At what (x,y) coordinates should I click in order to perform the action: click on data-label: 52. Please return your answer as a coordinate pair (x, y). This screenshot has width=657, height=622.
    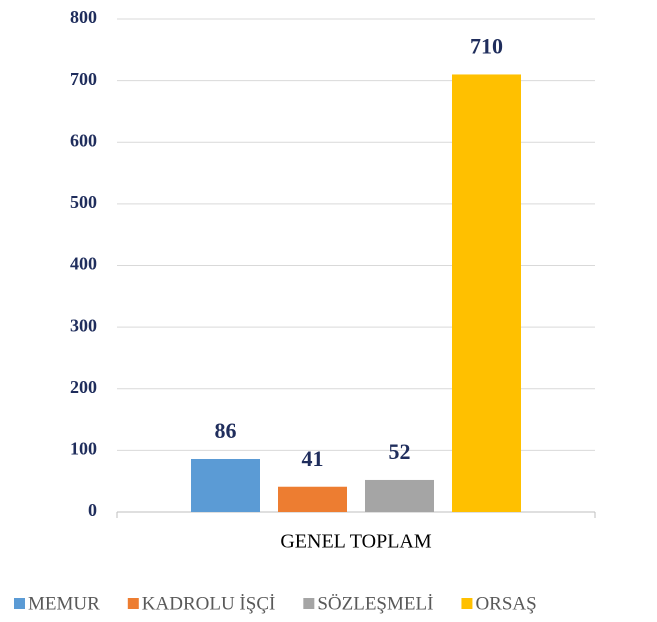
    Looking at the image, I should click on (400, 451).